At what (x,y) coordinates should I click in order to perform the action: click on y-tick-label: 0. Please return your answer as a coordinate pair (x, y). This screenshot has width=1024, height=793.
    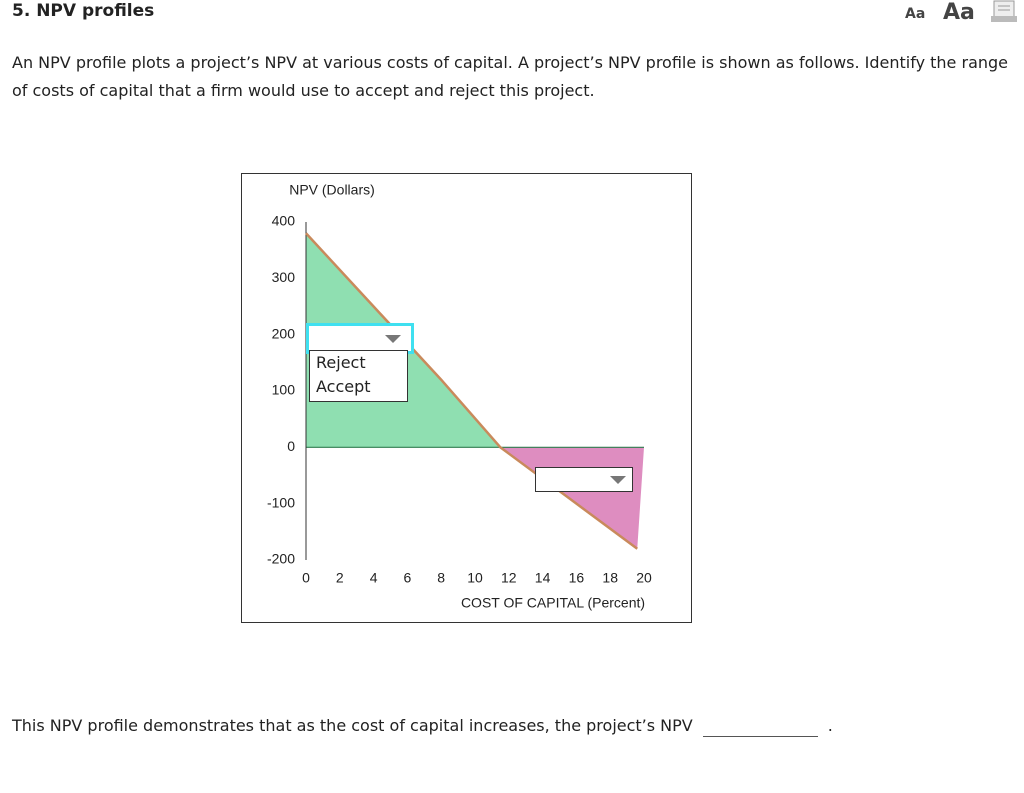
    Looking at the image, I should click on (291, 446).